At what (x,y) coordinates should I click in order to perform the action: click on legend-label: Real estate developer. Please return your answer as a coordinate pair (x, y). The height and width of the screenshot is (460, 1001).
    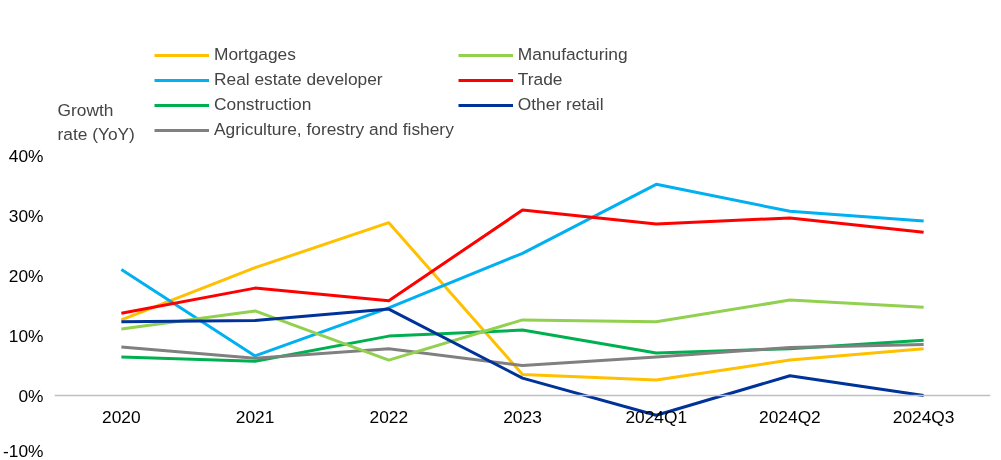
    Looking at the image, I should click on (298, 79).